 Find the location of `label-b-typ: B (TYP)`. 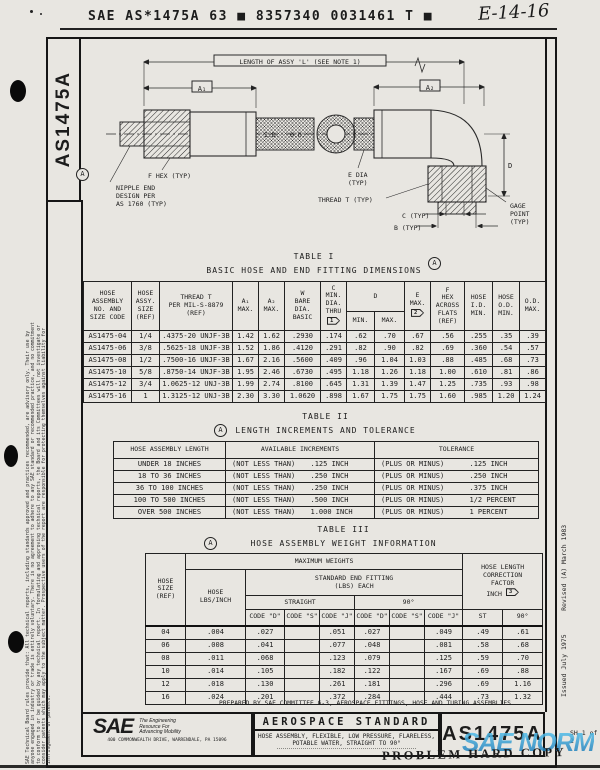

label-b-typ: B (TYP) is located at coordinates (407, 228).